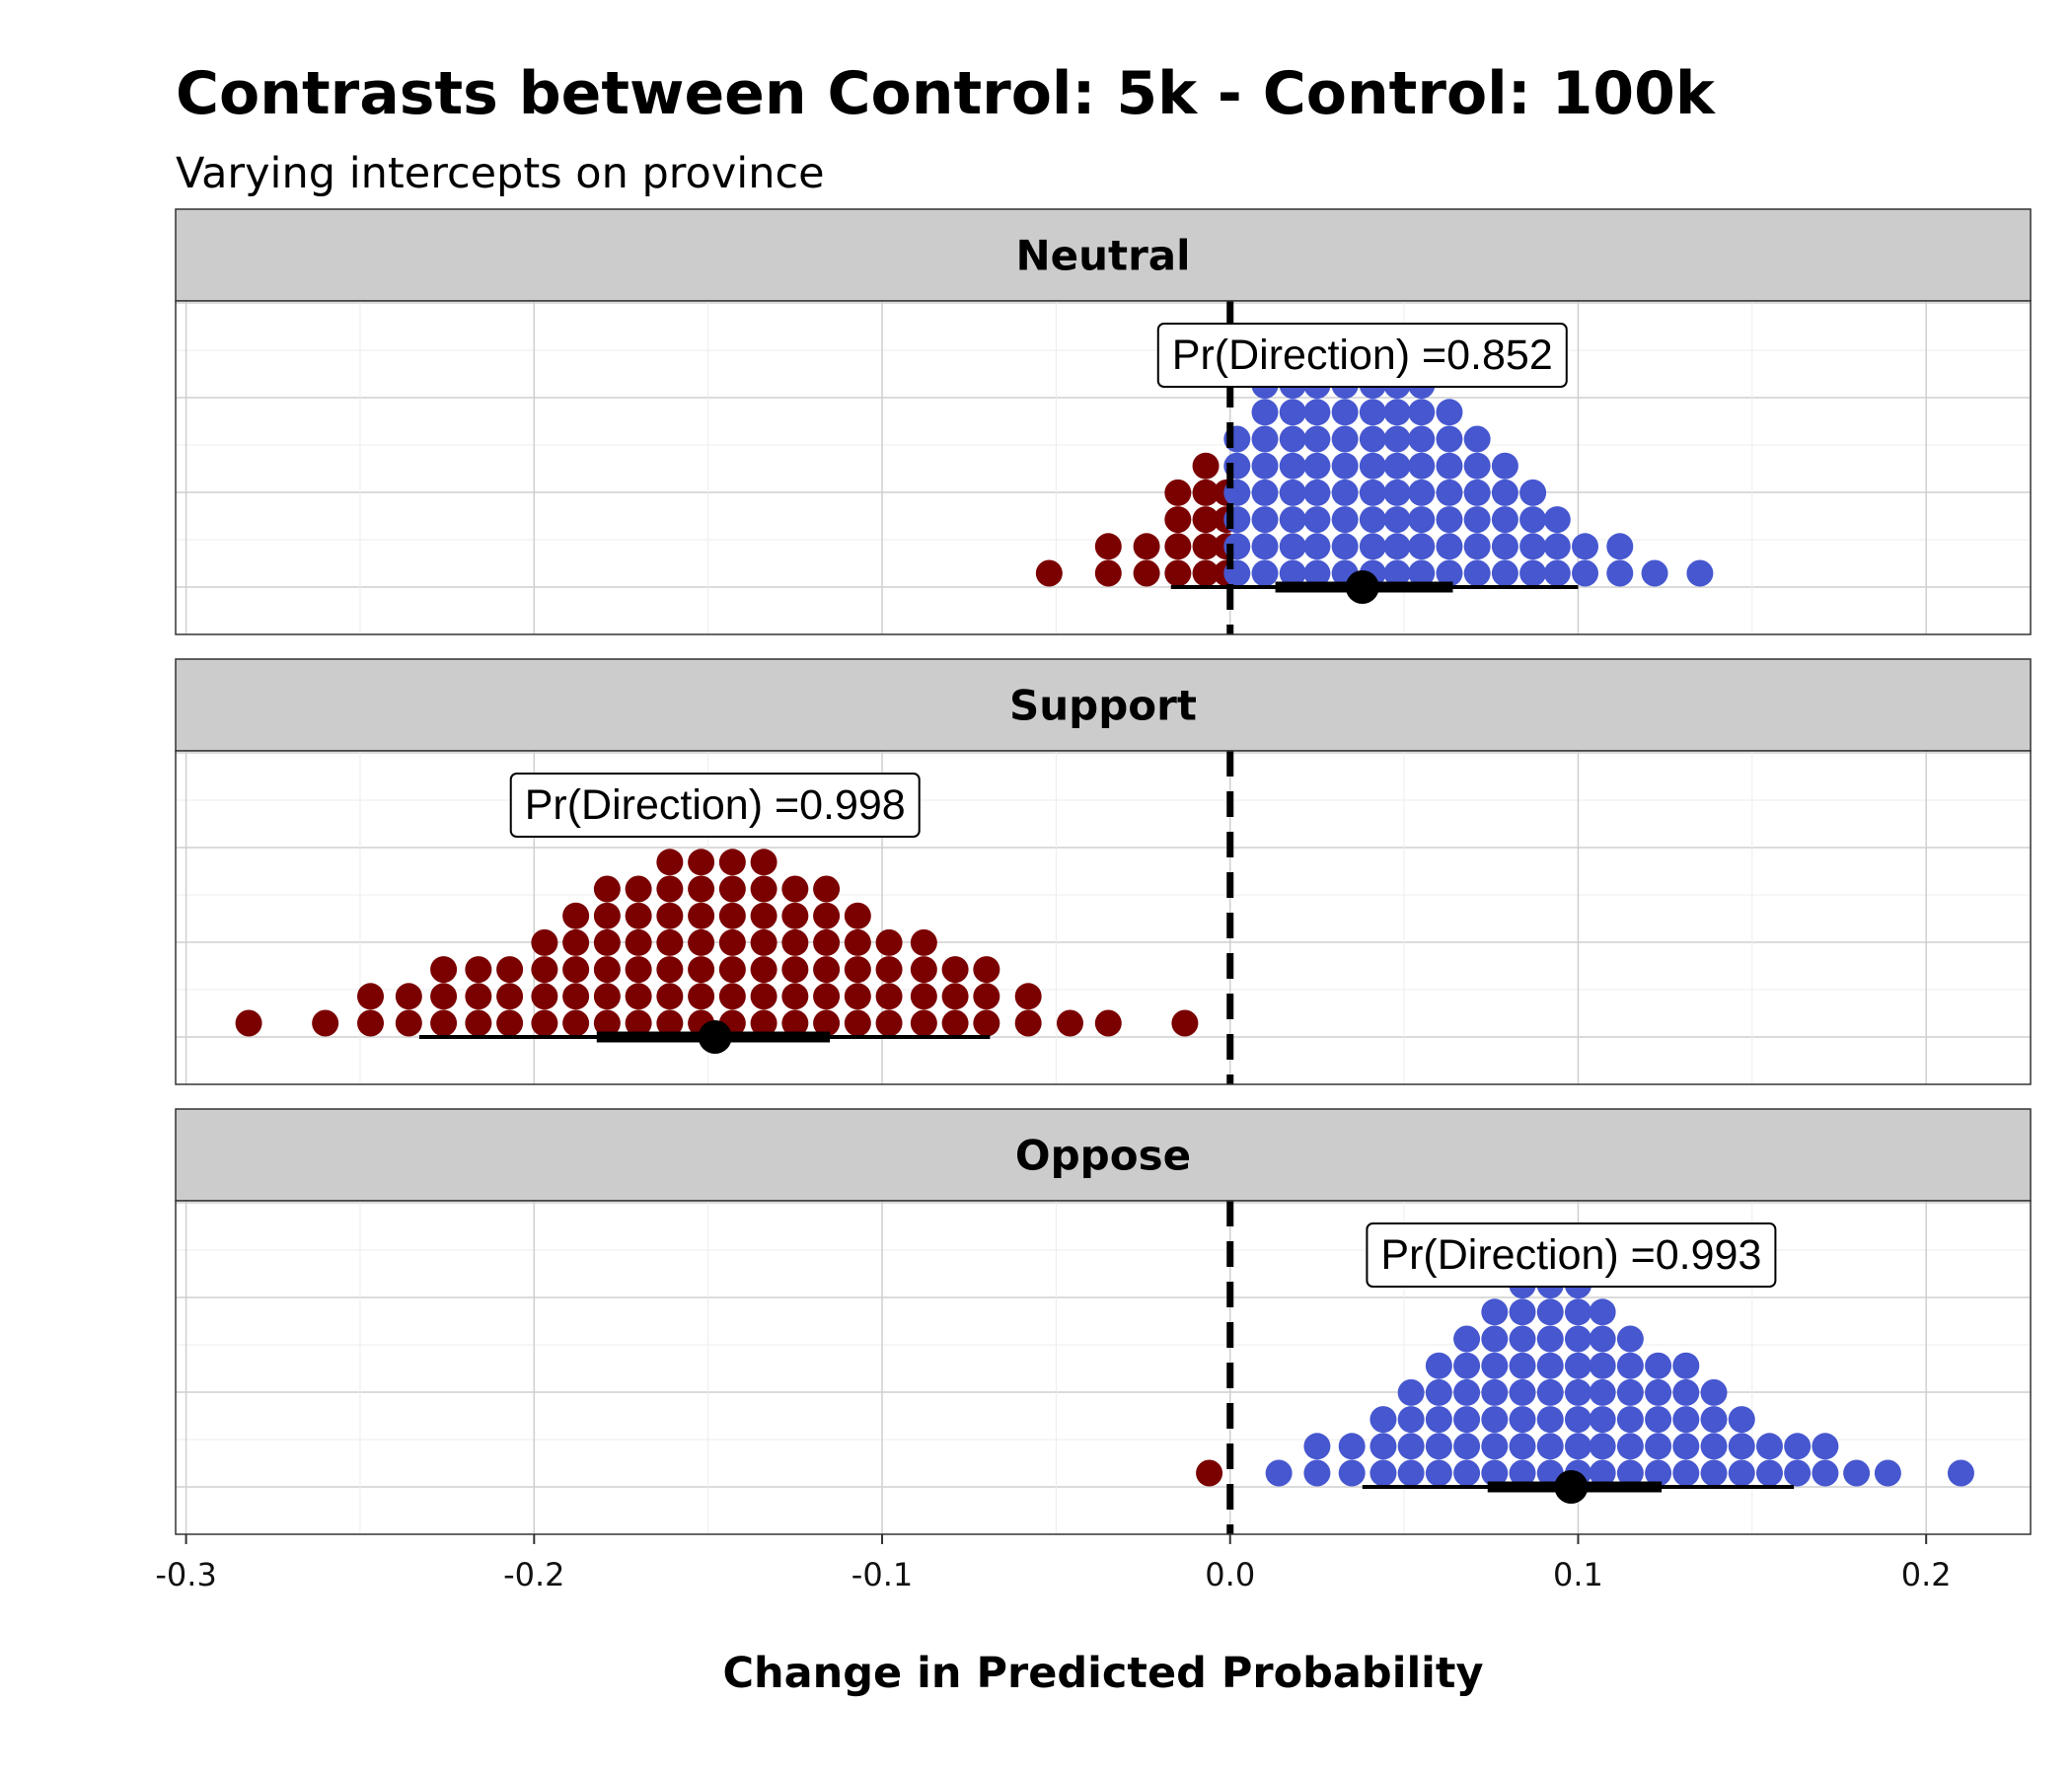  What do you see at coordinates (501, 174) in the screenshot?
I see `chart-subtitle: Varying intercepts on province` at bounding box center [501, 174].